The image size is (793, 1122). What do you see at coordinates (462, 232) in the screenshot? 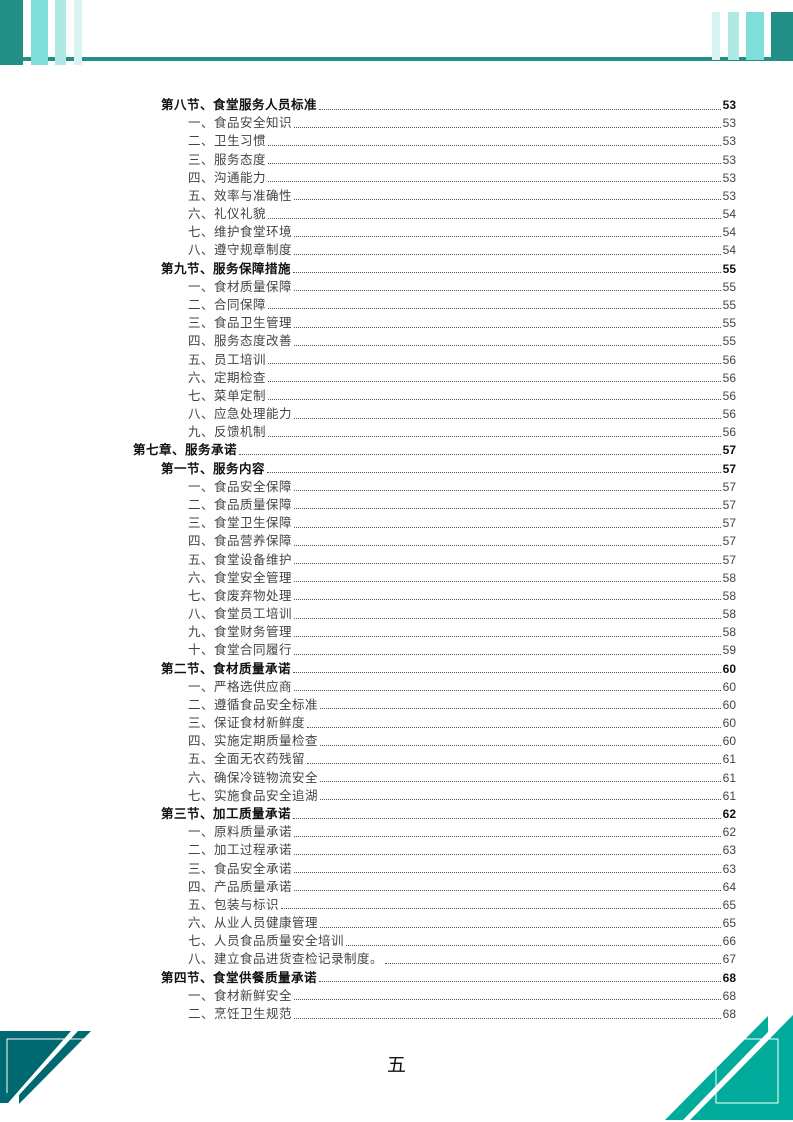
I see `toc-item: 七、维护食堂环境 54` at bounding box center [462, 232].